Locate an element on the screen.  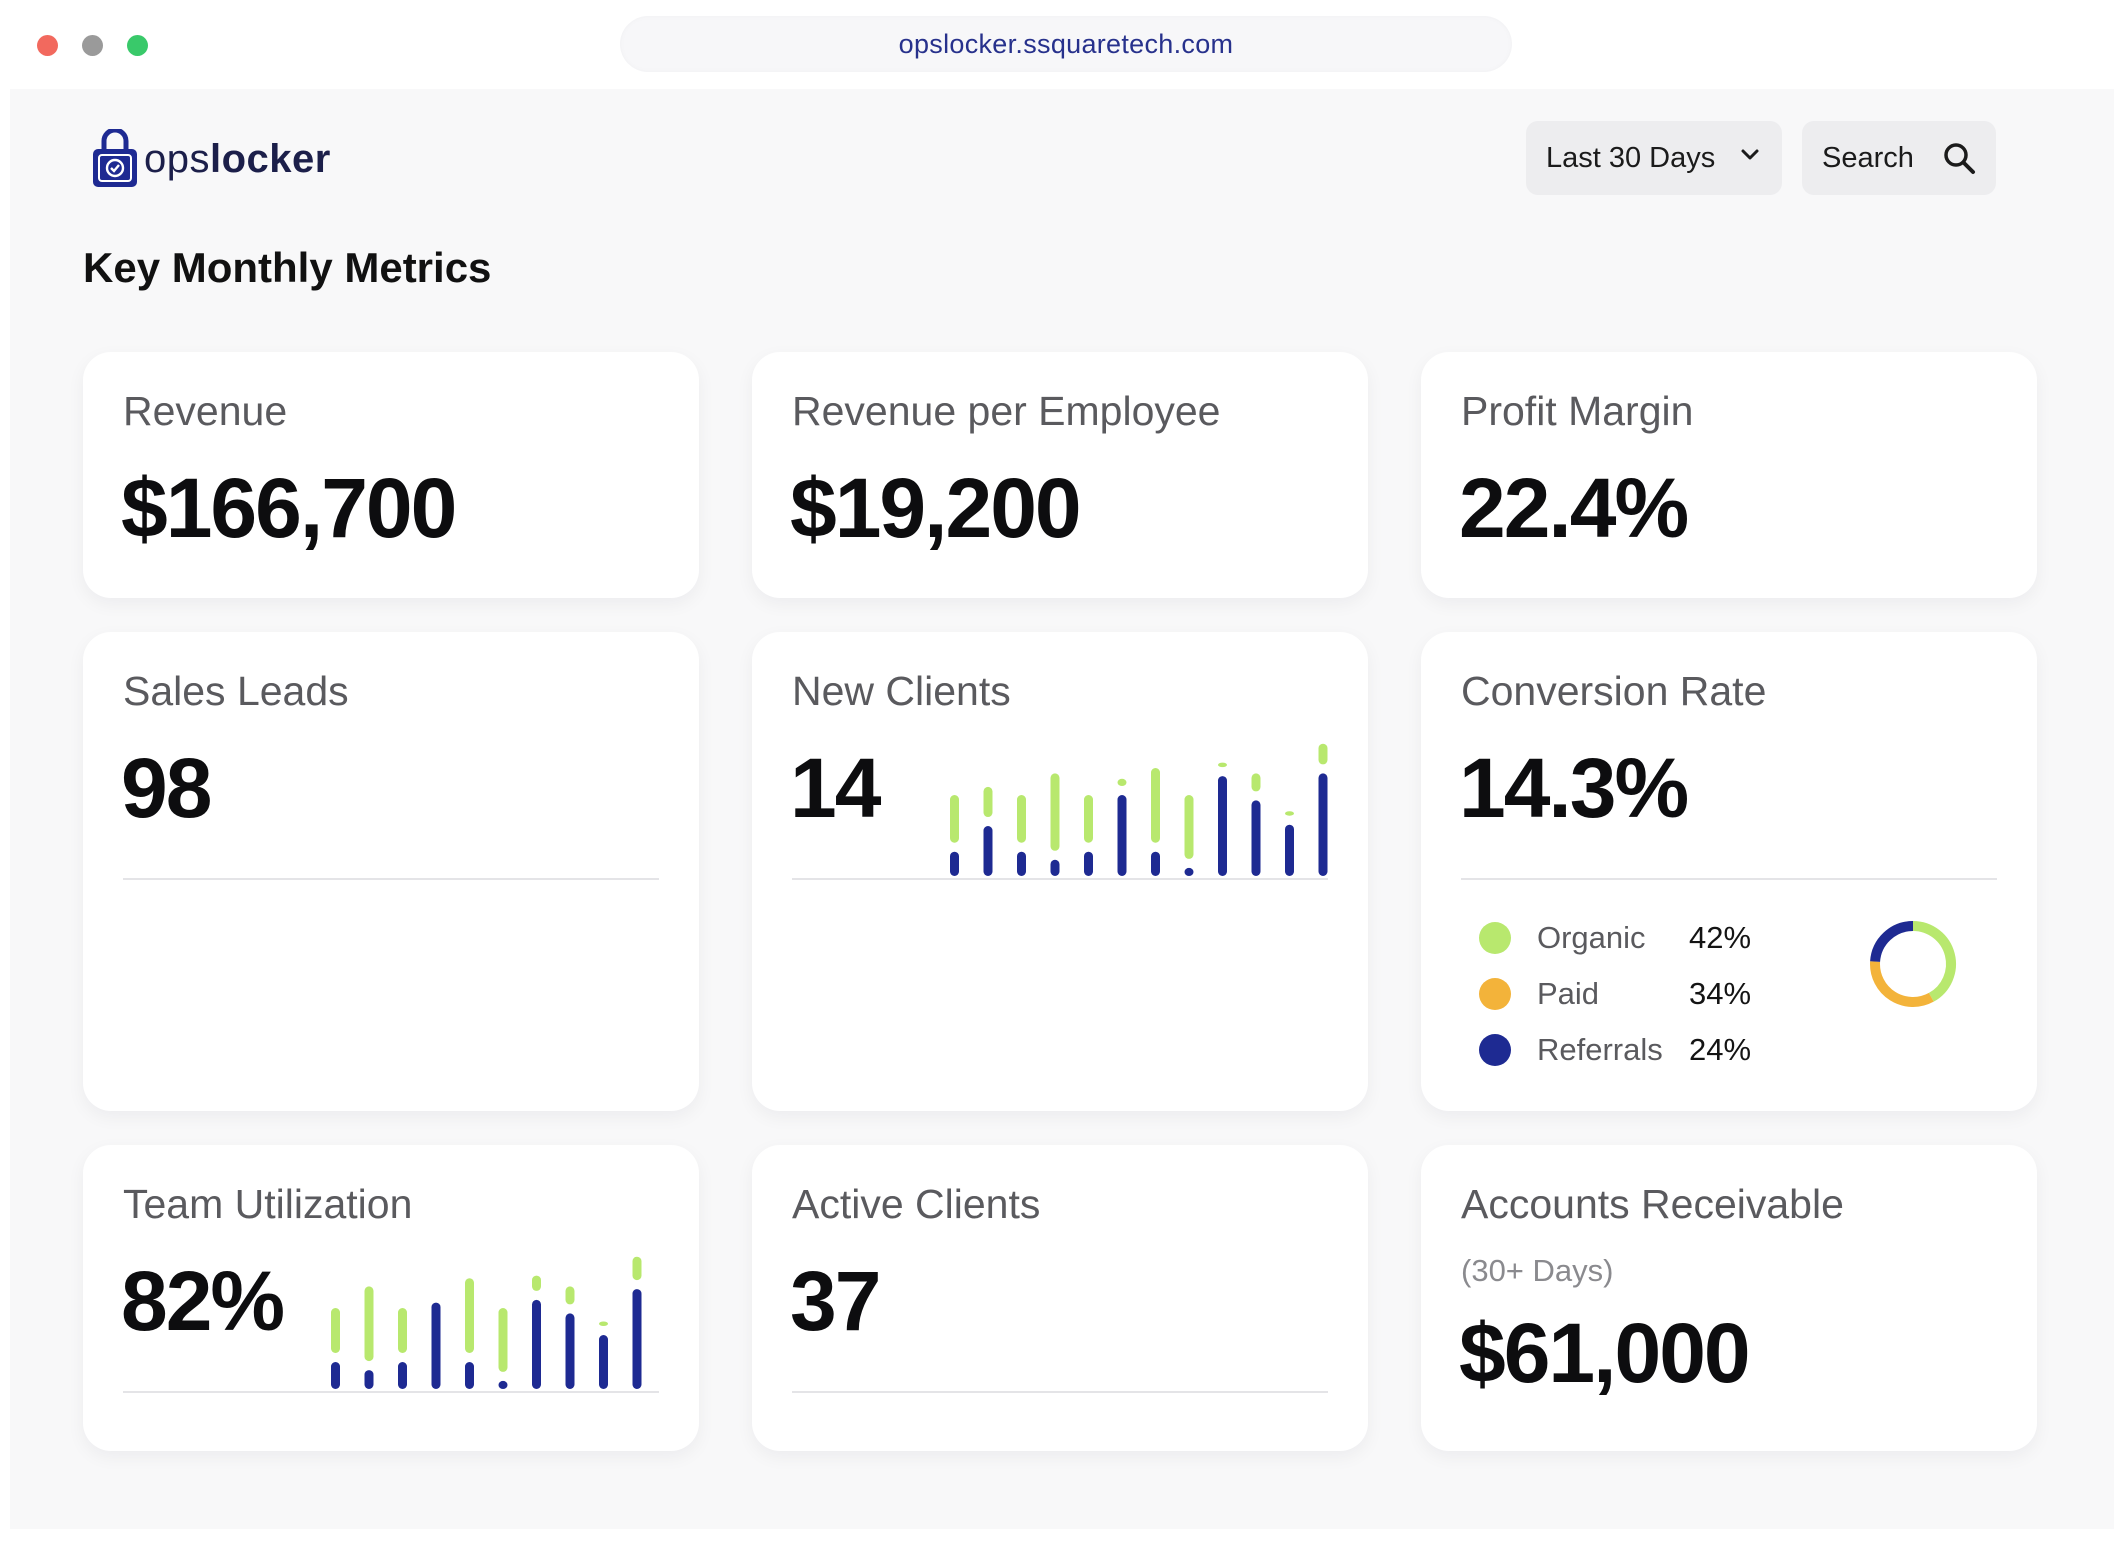
new-clients-sparkline is located at coordinates (1139, 809).